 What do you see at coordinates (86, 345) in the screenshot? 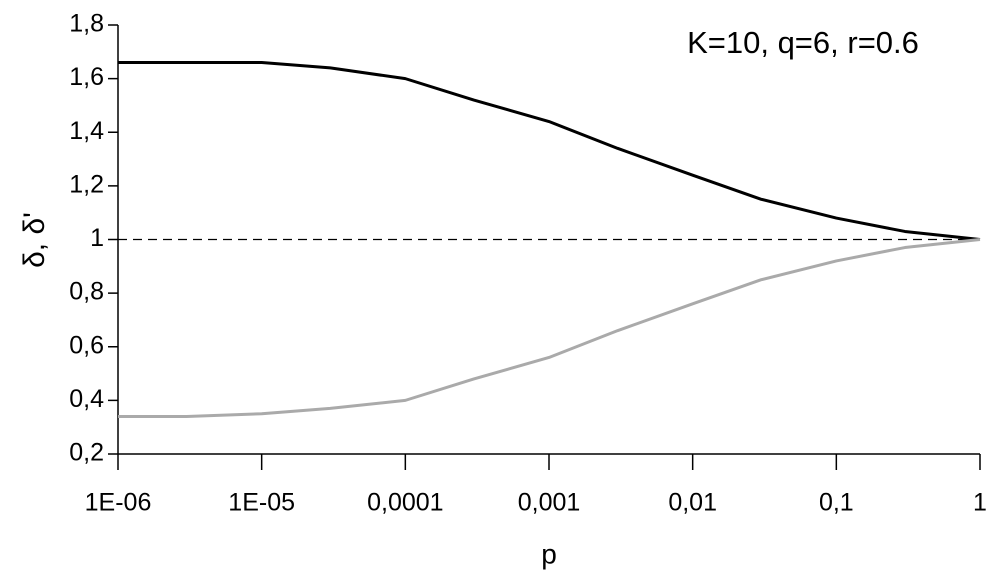
I see `y-tick-label: 0,6` at bounding box center [86, 345].